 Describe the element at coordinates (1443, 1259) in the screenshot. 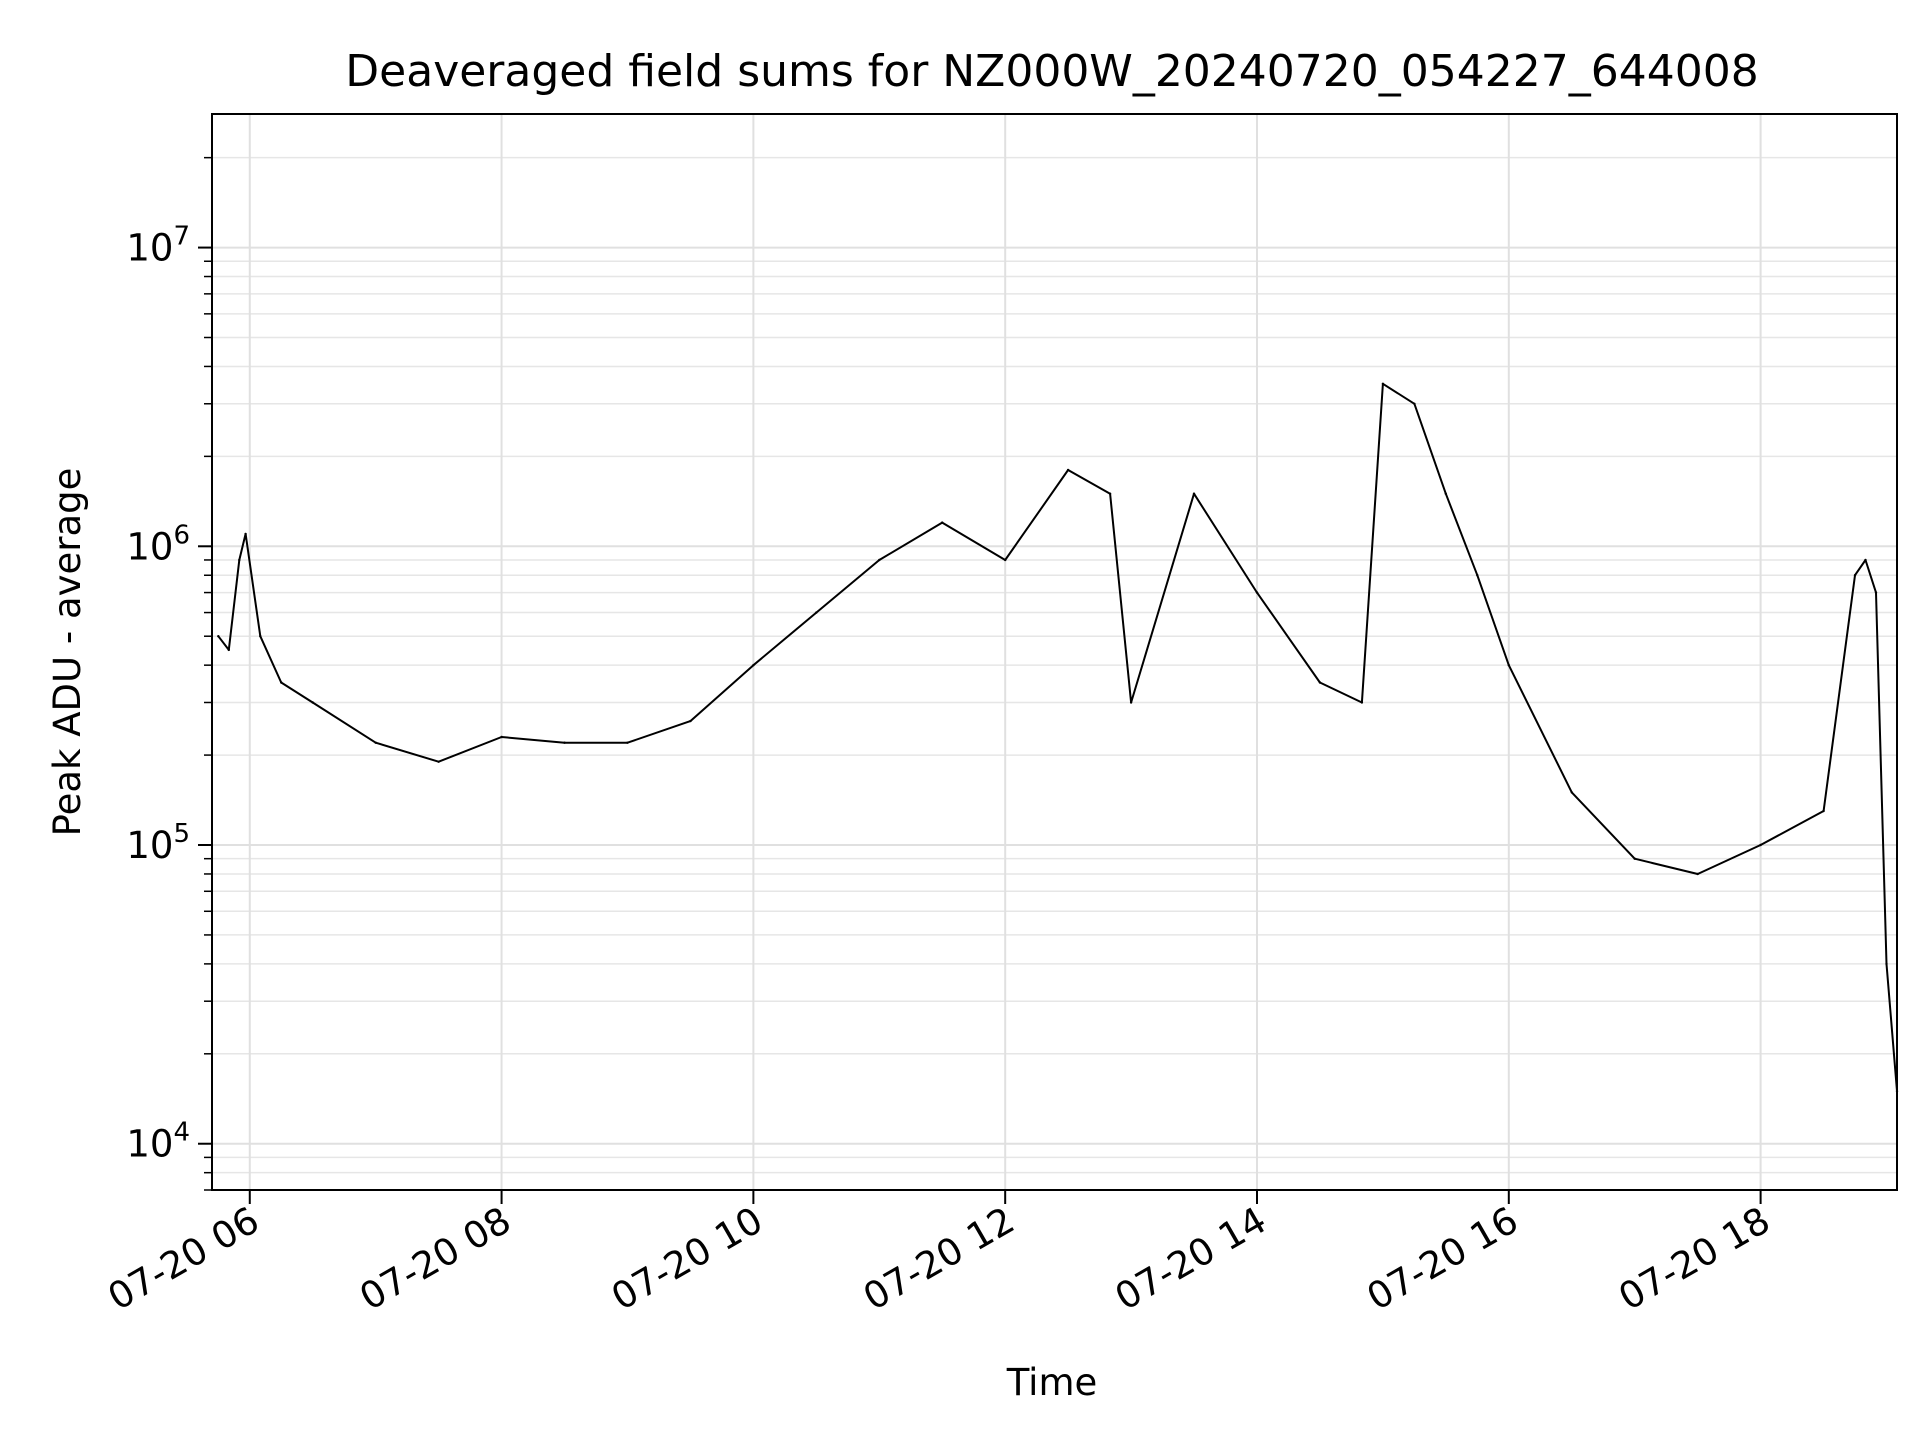

I see `x-tick-label: 07-20 16` at that location.